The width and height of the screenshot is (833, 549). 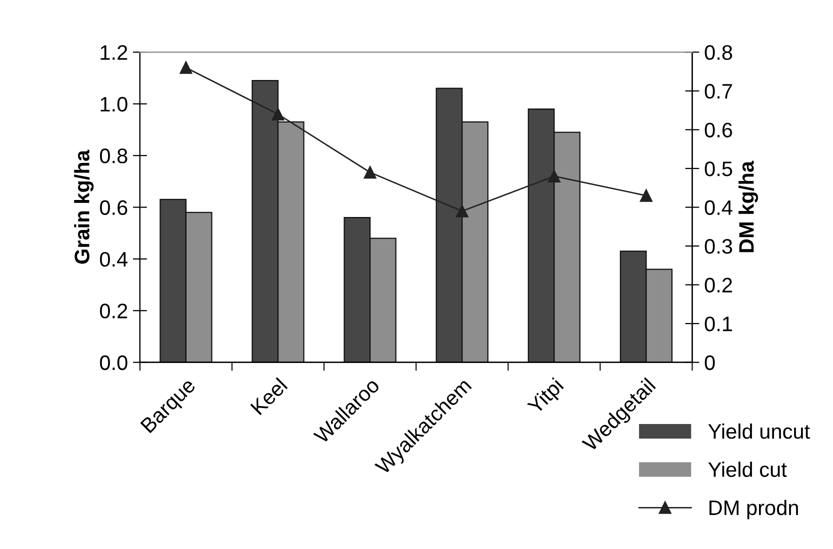 I want to click on legend-label: Yield cut, so click(x=747, y=469).